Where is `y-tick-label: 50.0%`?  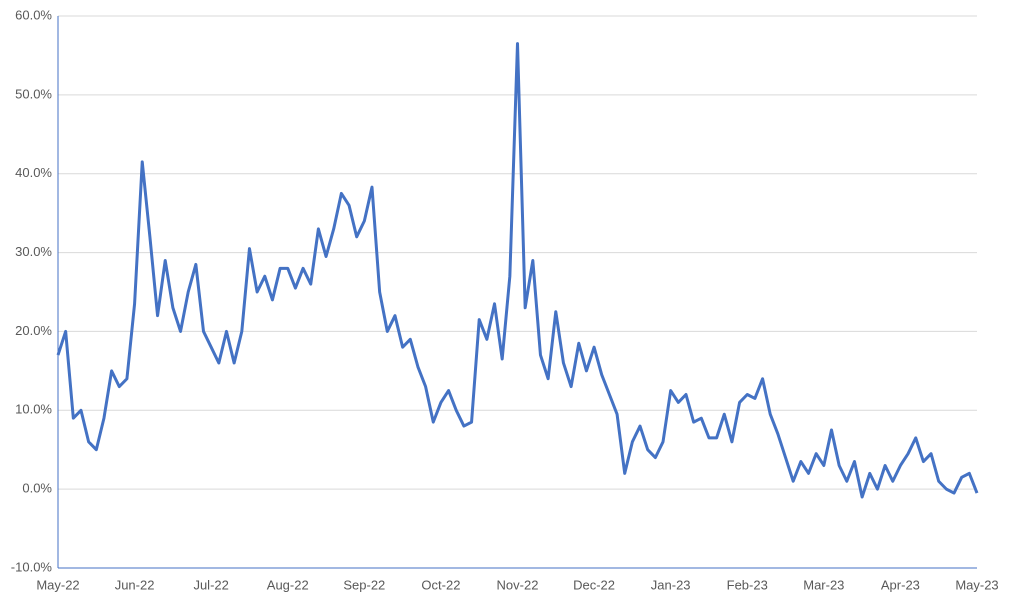 y-tick-label: 50.0% is located at coordinates (33, 93).